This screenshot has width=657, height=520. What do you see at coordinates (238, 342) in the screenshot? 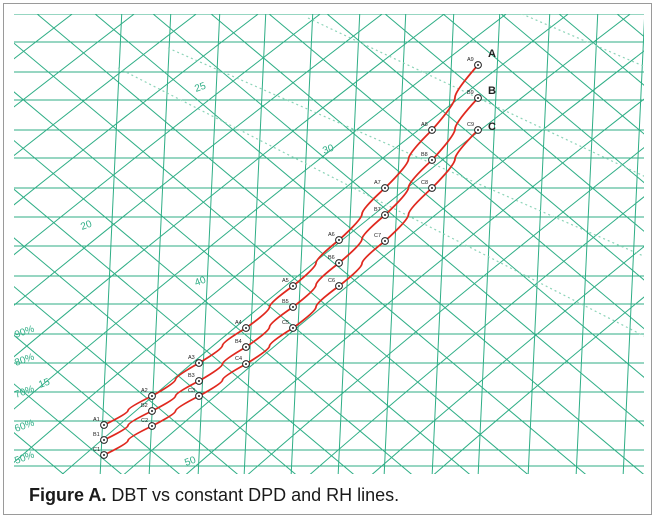
I see `point-label: B4` at bounding box center [238, 342].